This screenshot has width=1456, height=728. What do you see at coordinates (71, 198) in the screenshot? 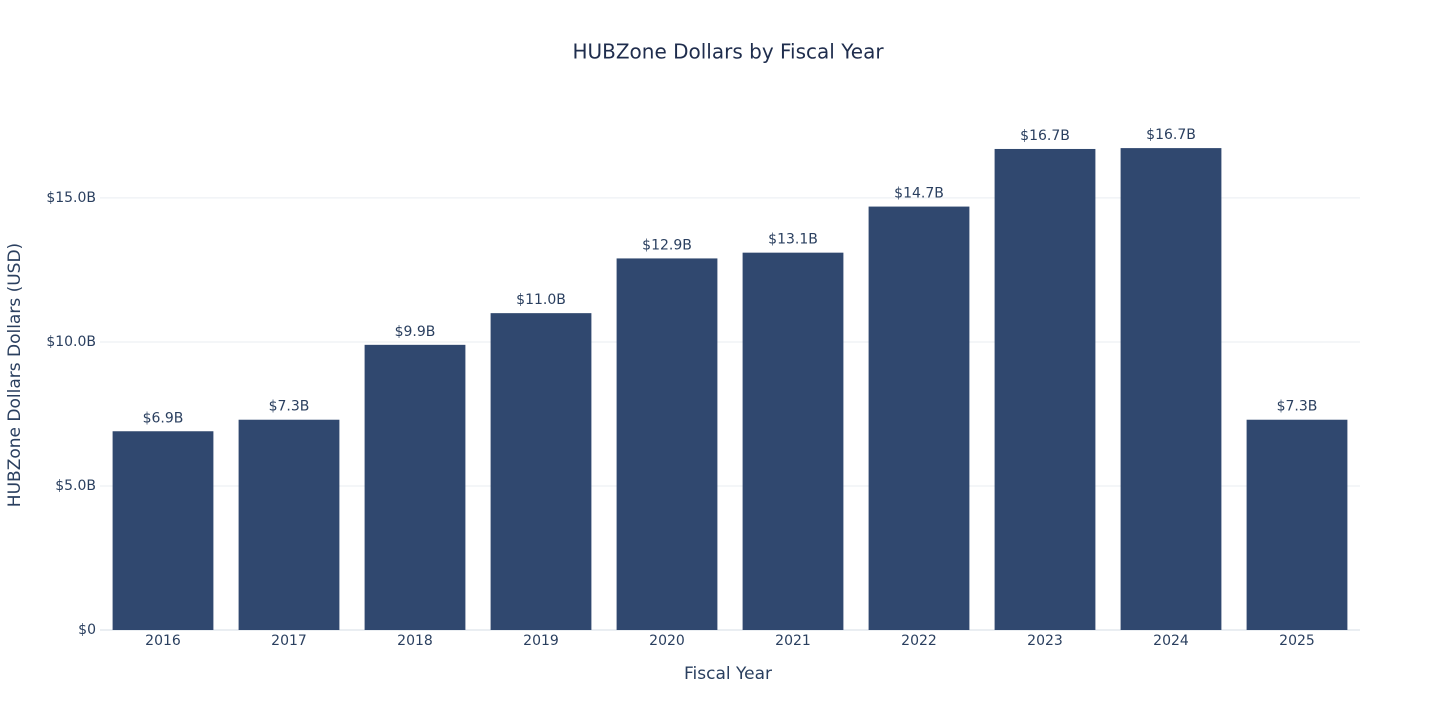
I see `y-tick-label: $15.0B` at bounding box center [71, 198].